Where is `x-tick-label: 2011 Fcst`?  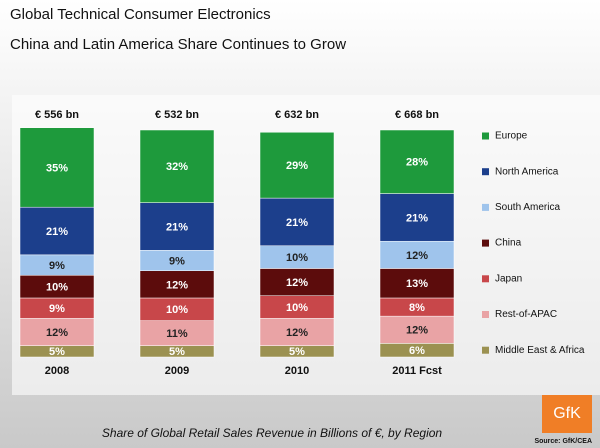 x-tick-label: 2011 Fcst is located at coordinates (417, 371).